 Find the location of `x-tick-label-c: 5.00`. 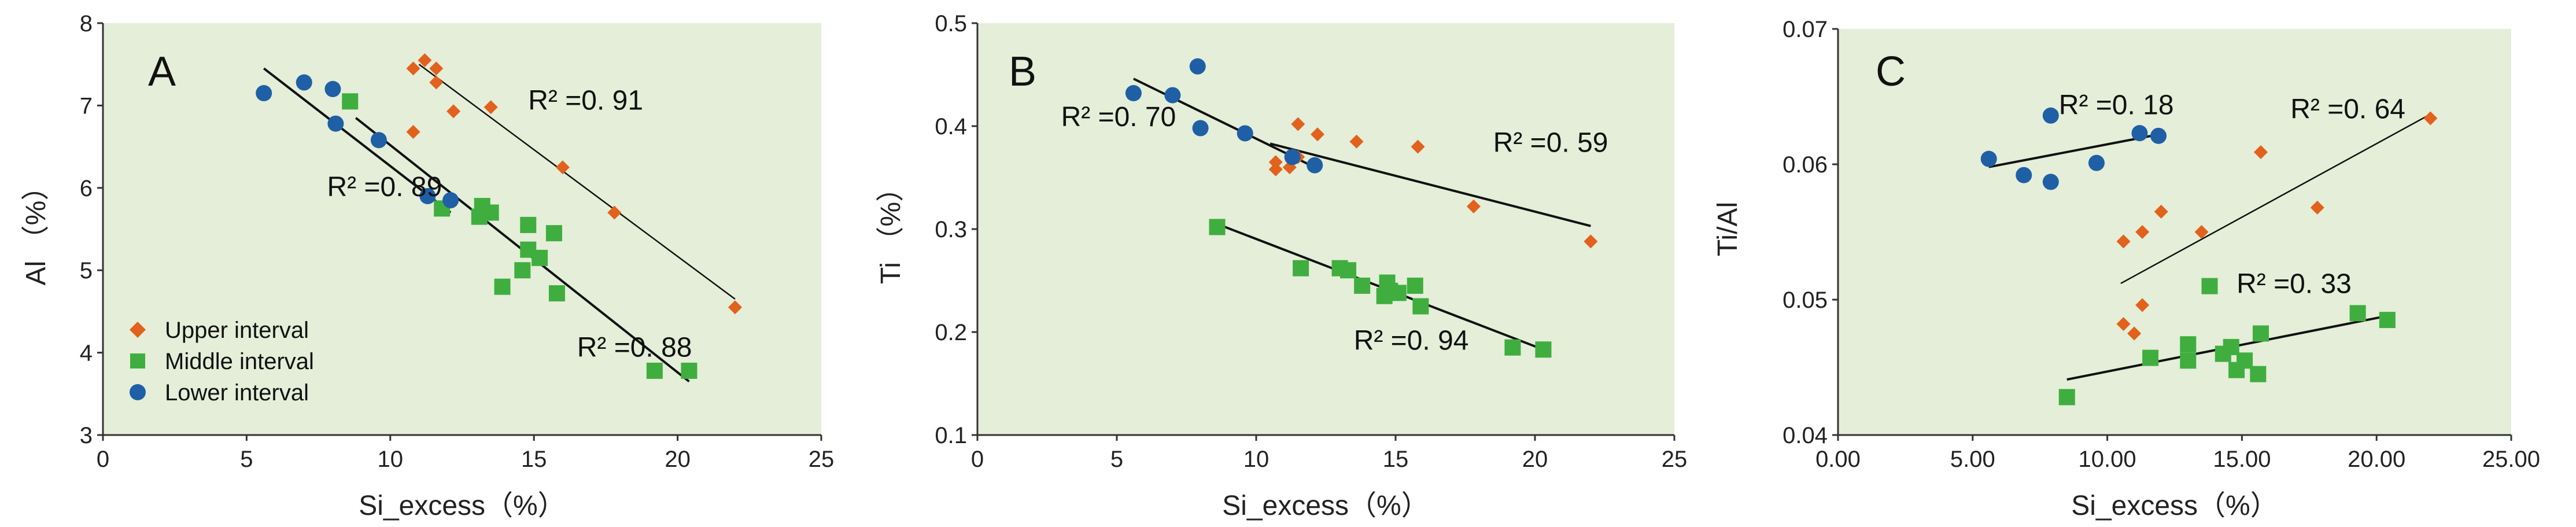

x-tick-label-c: 5.00 is located at coordinates (1972, 460).